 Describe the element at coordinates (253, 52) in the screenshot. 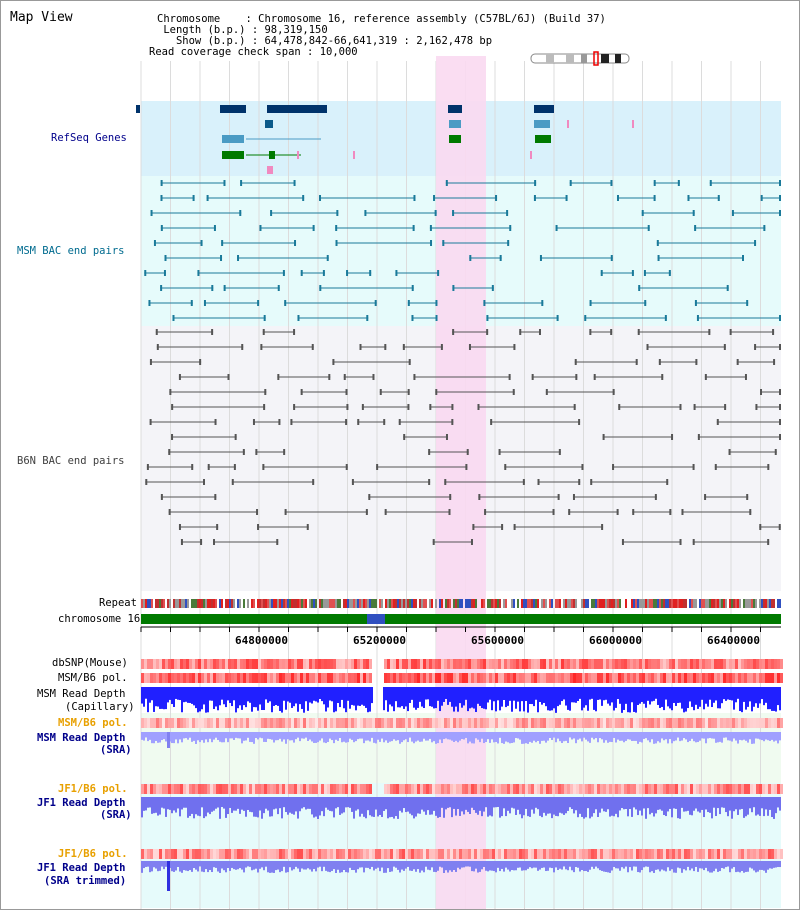

I see `coverage-info: Read coverage check span : 10,000` at that location.